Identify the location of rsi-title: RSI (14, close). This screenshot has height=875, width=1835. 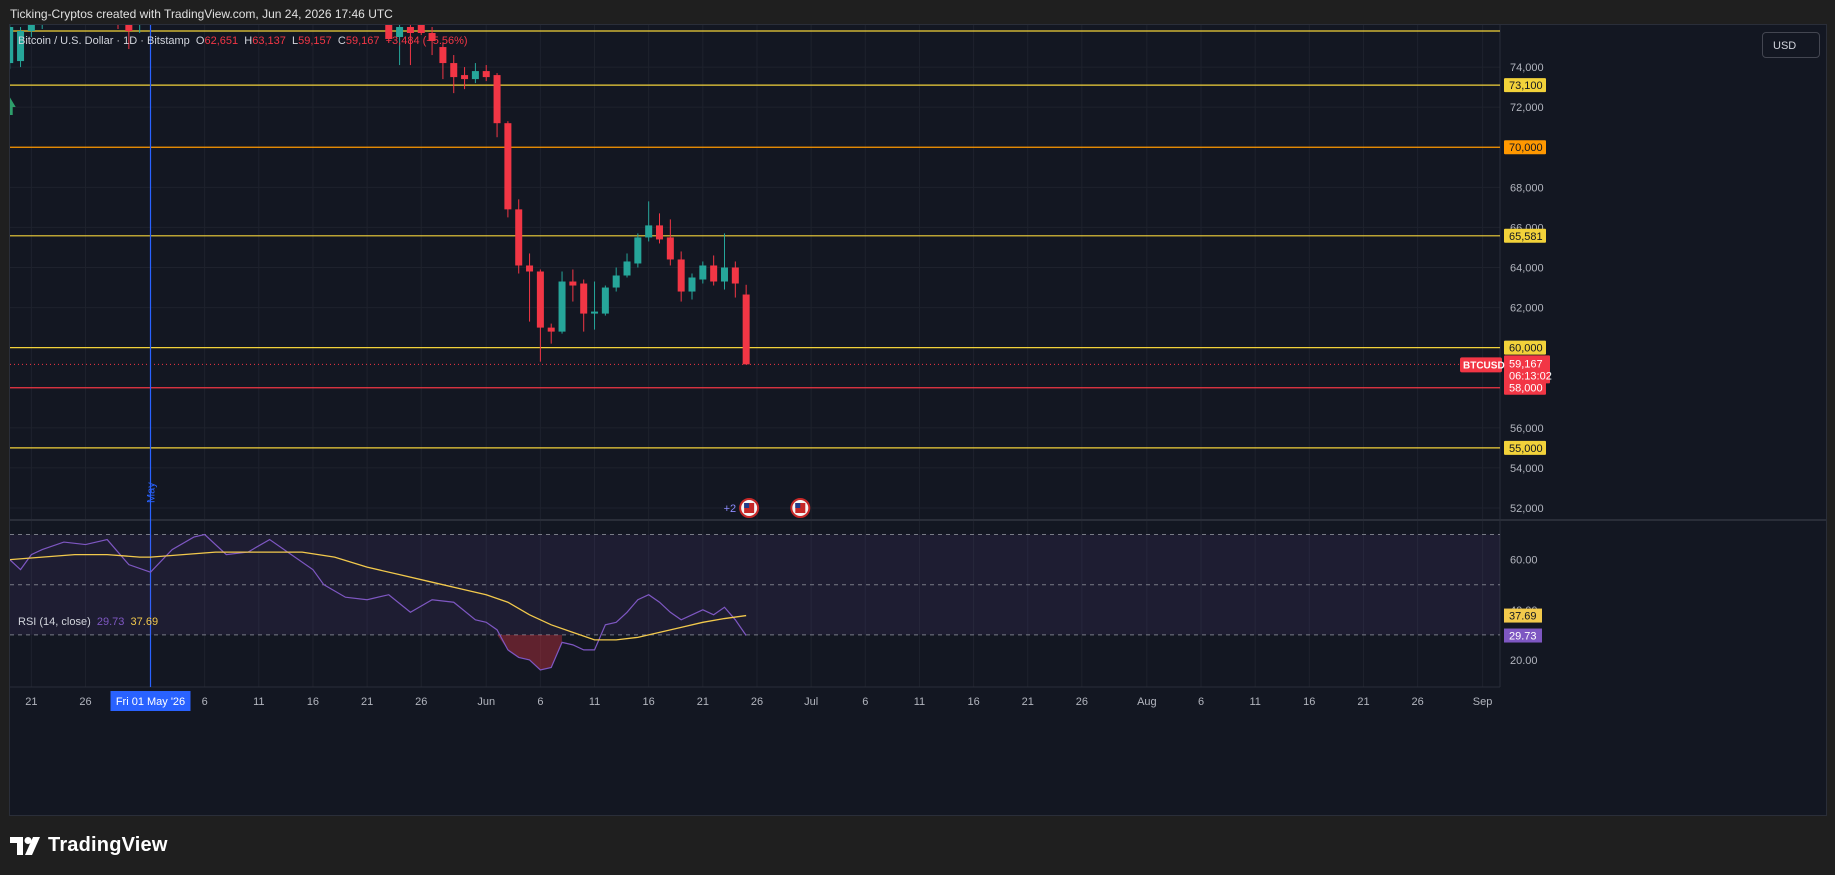
(54, 622).